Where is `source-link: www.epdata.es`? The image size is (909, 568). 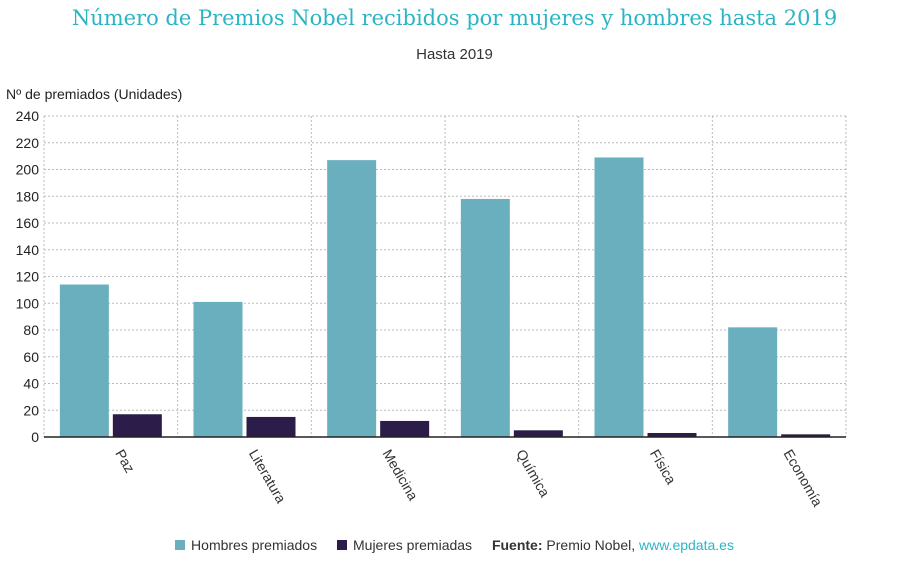 source-link: www.epdata.es is located at coordinates (686, 545).